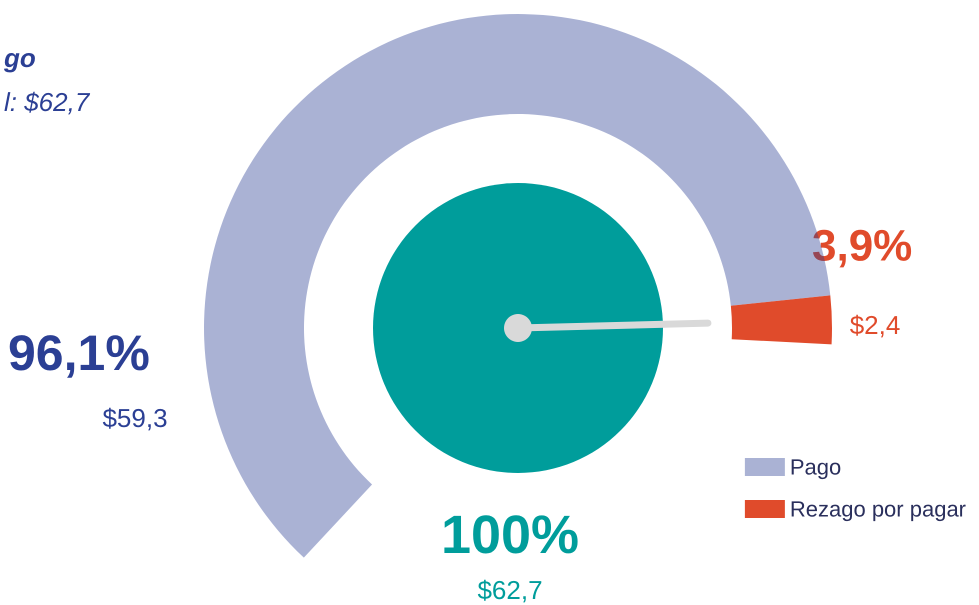  What do you see at coordinates (816, 467) in the screenshot?
I see `legend-label: Pago` at bounding box center [816, 467].